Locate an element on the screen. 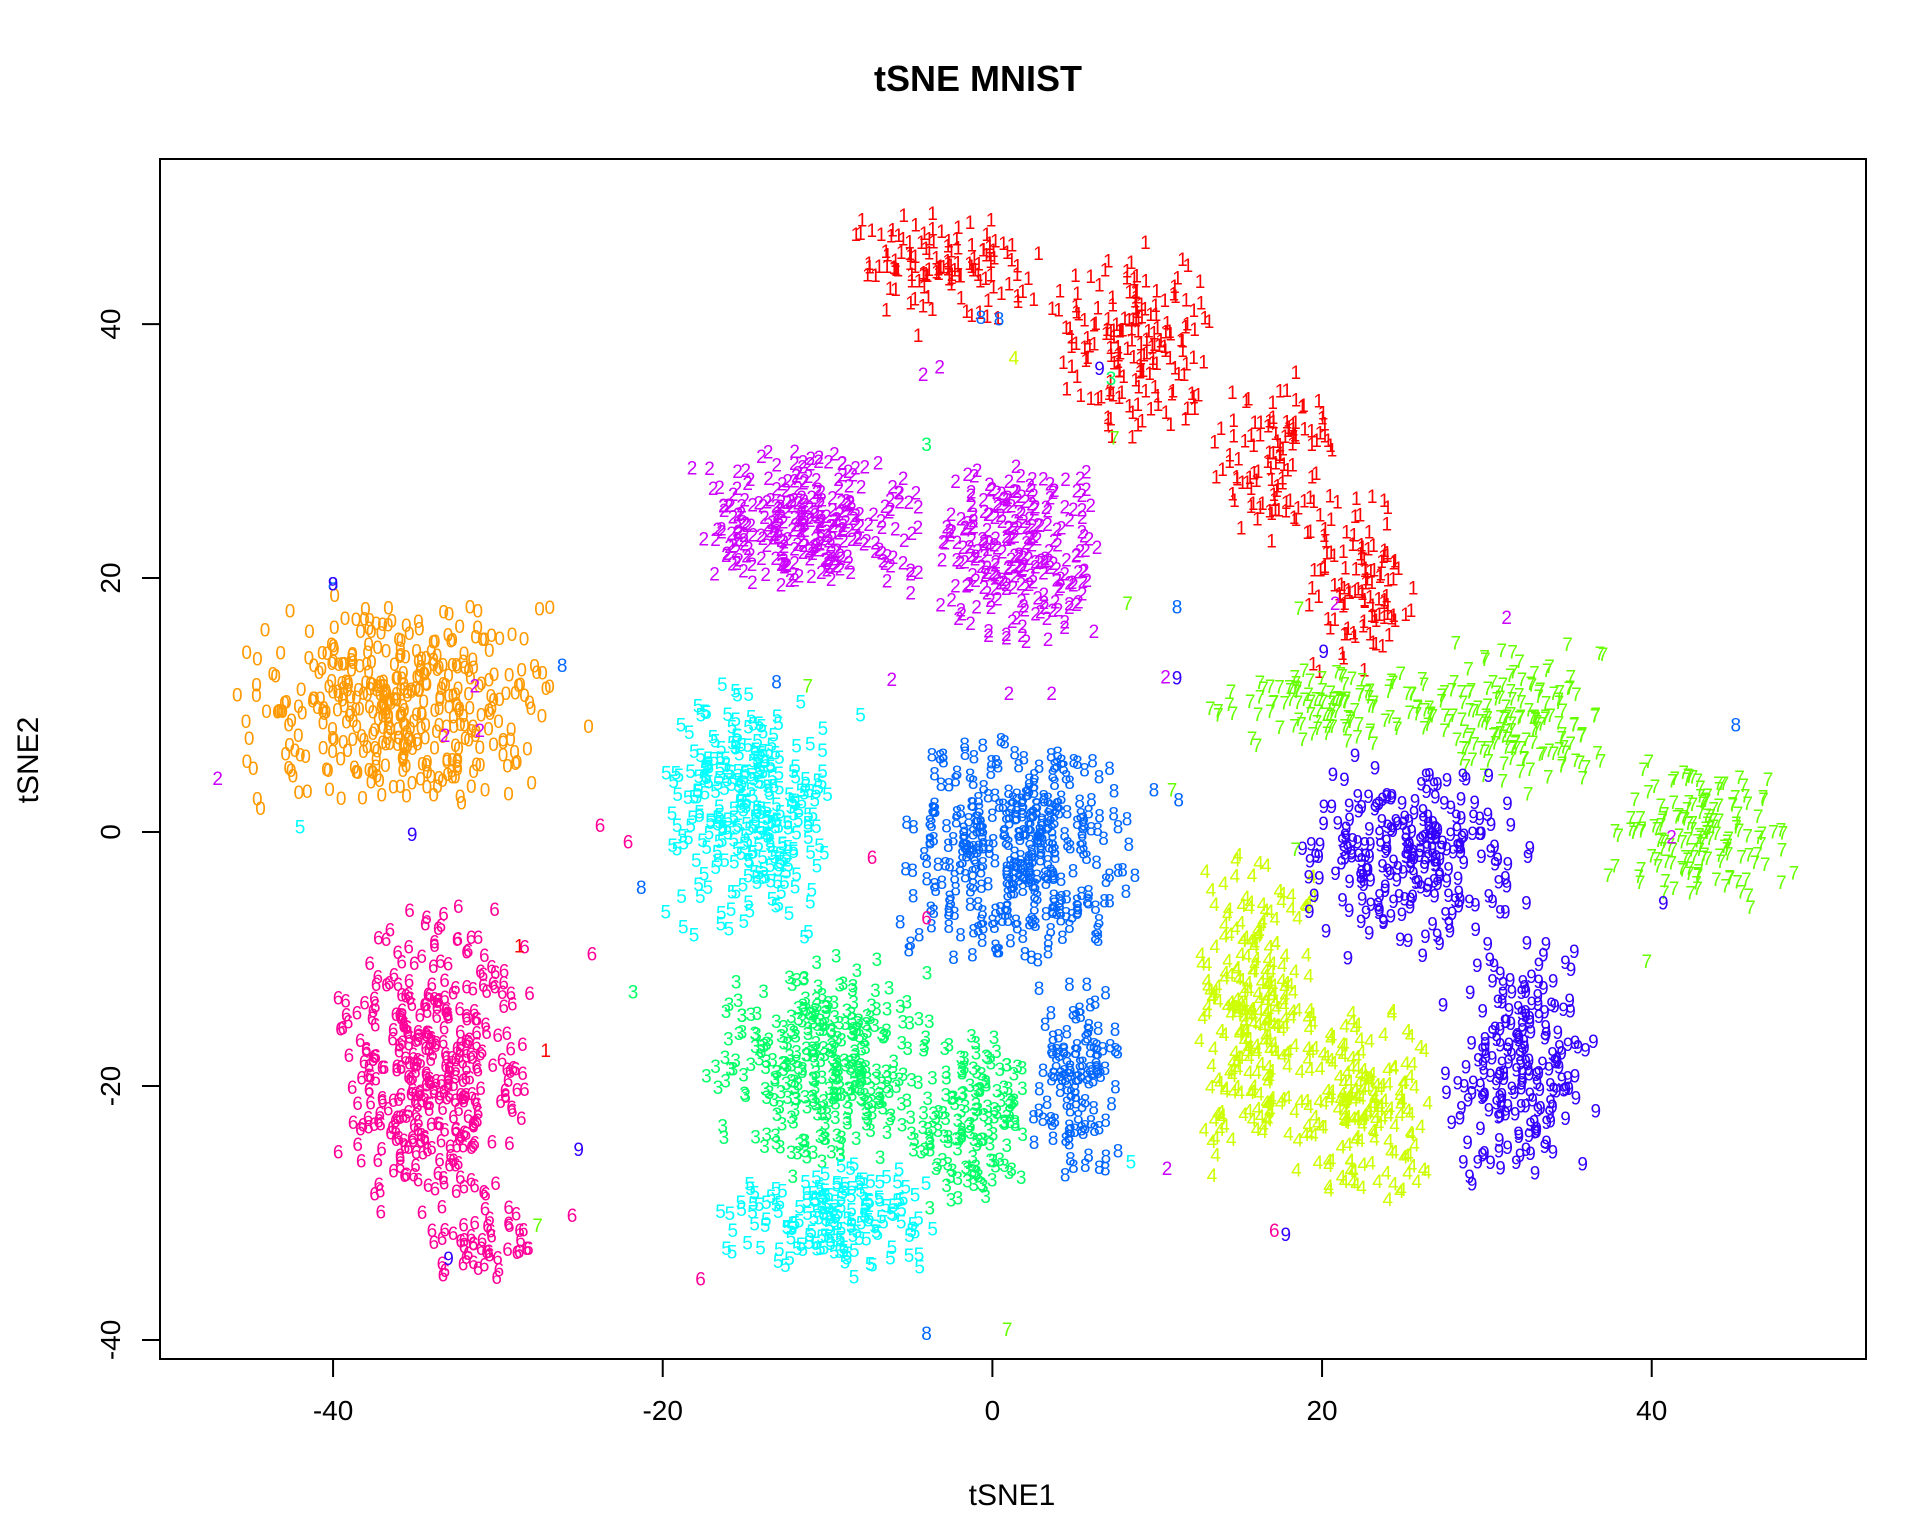 This screenshot has width=1920, height=1536. digit-point-7: 7 is located at coordinates (1218, 716).